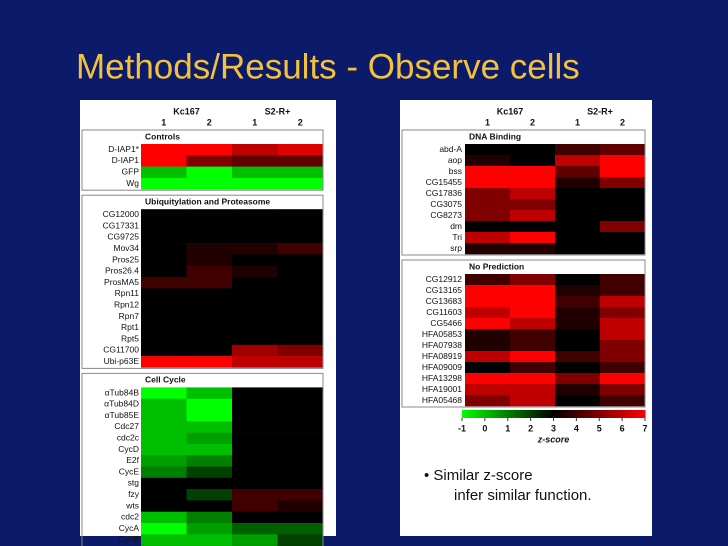 The width and height of the screenshot is (728, 546). I want to click on colorbar-tick-label: -1, so click(462, 428).